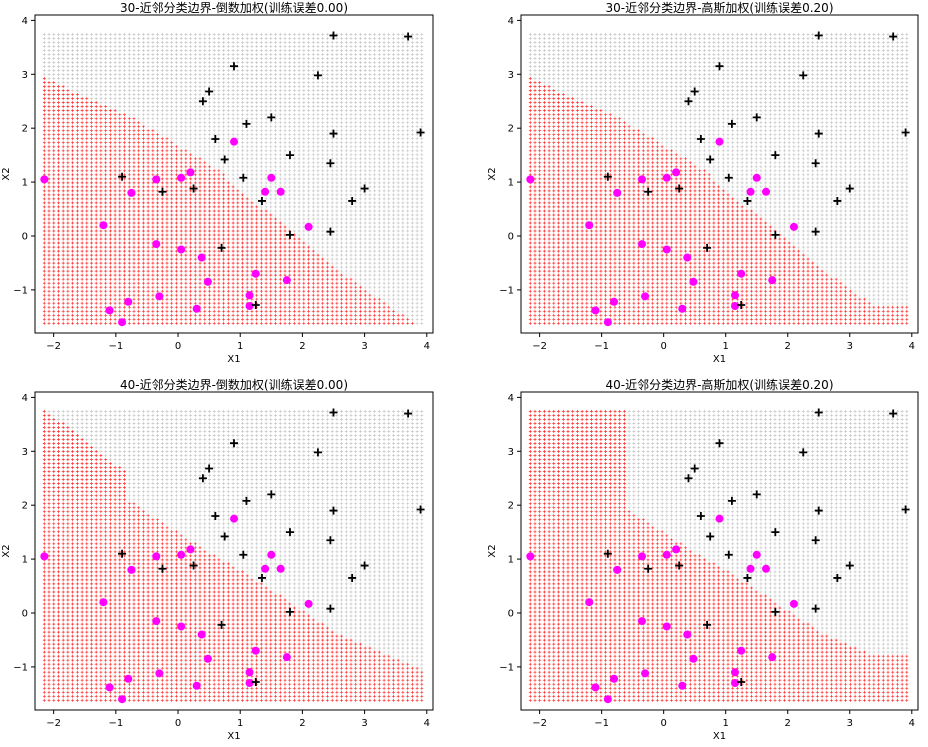  Describe the element at coordinates (719, 7) in the screenshot. I see `subplot-title: 30-近邻分类边界-高斯加权(训练误差0.20)` at that location.